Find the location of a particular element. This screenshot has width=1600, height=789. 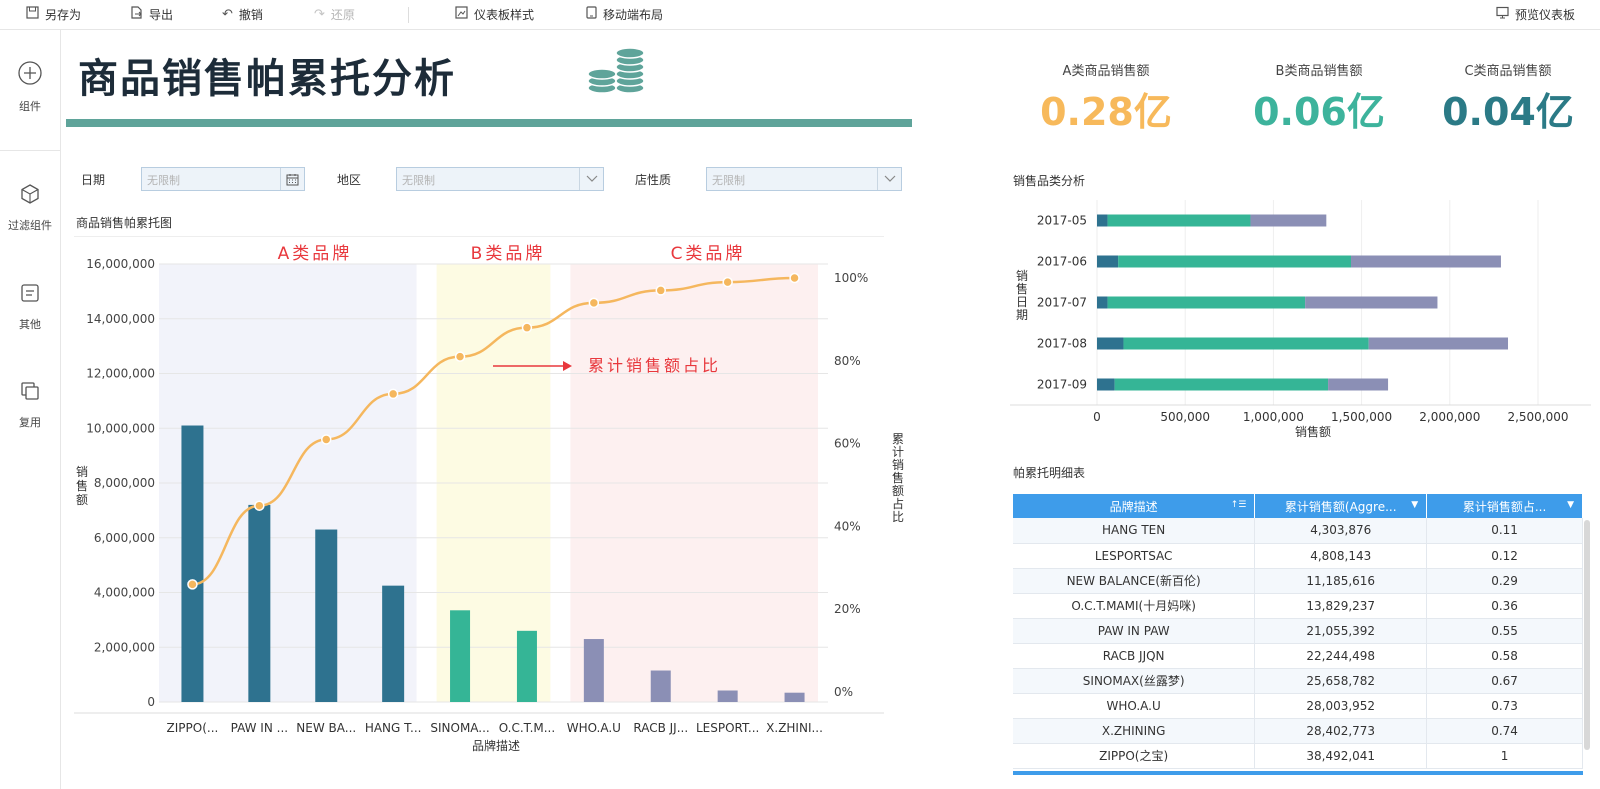

x-axis-title: 品牌描述 is located at coordinates (496, 746).